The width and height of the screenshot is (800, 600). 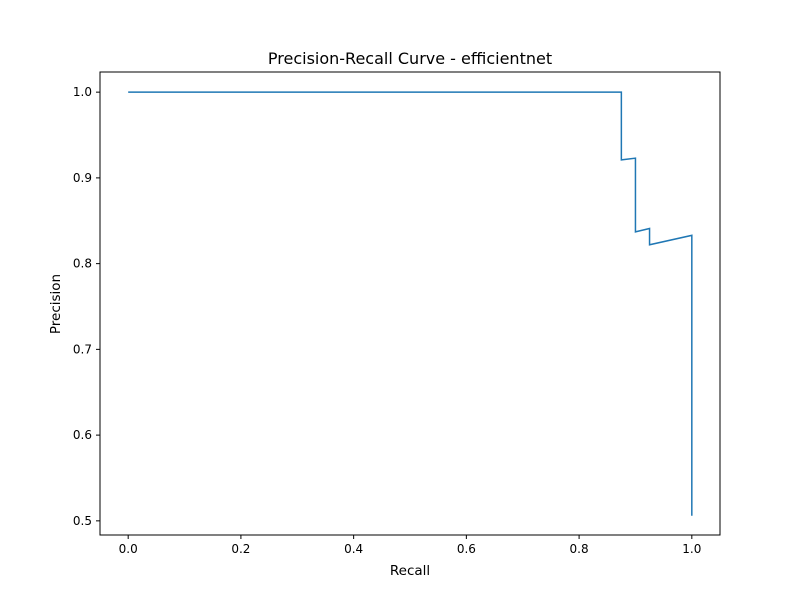 I want to click on y-axis-label: Precision, so click(x=56, y=304).